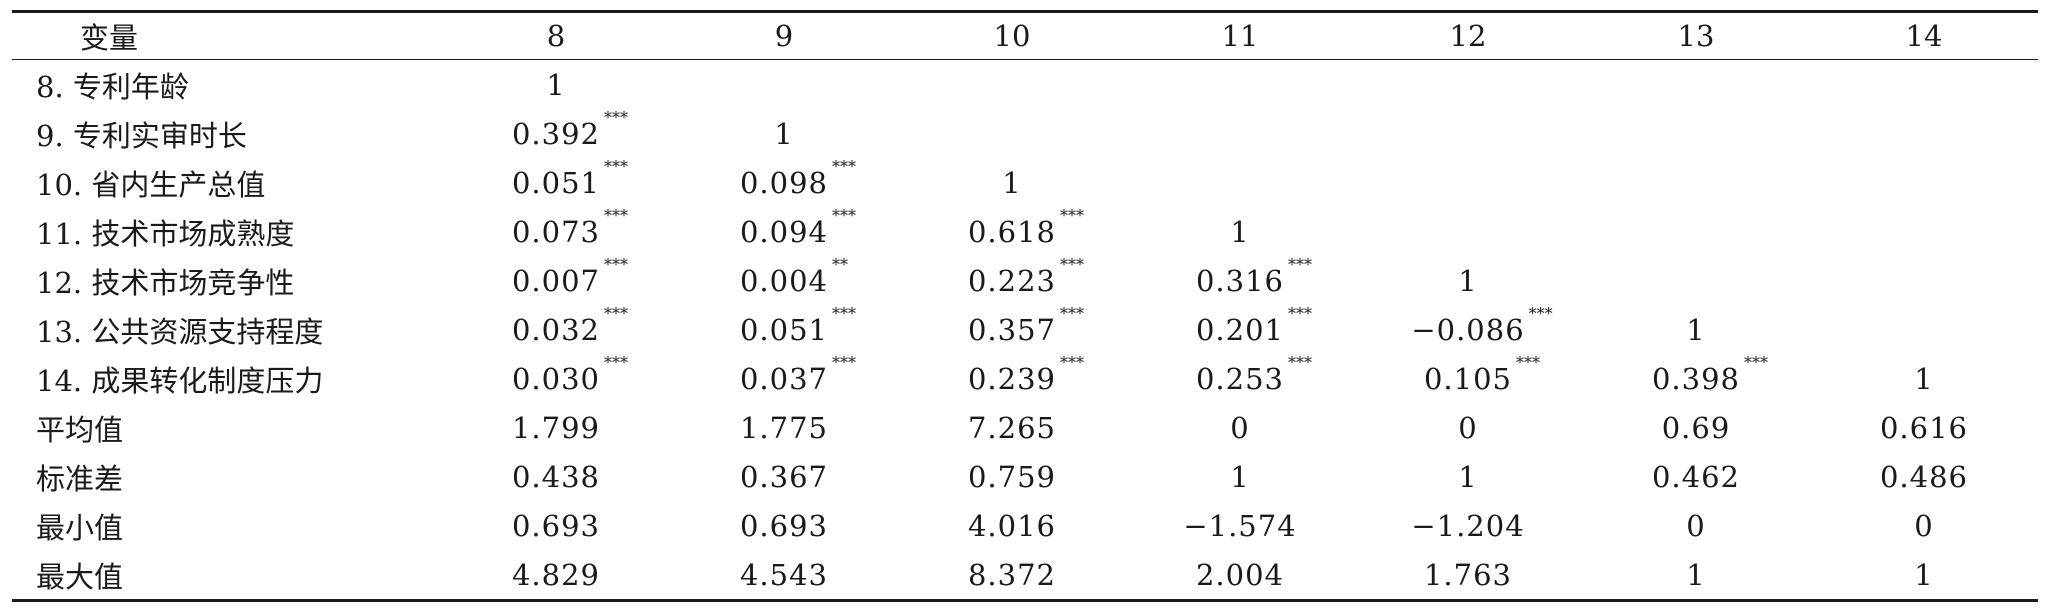  Describe the element at coordinates (784, 574) in the screenshot. I see `cell-value: 4.543` at that location.